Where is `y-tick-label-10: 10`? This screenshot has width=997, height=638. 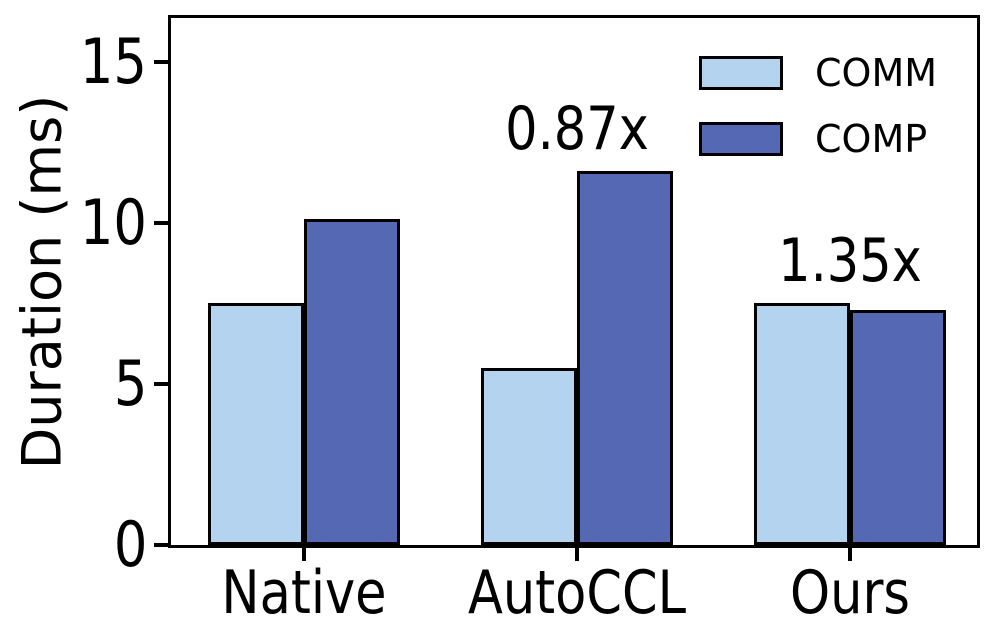 y-tick-label-10: 10 is located at coordinates (113, 222).